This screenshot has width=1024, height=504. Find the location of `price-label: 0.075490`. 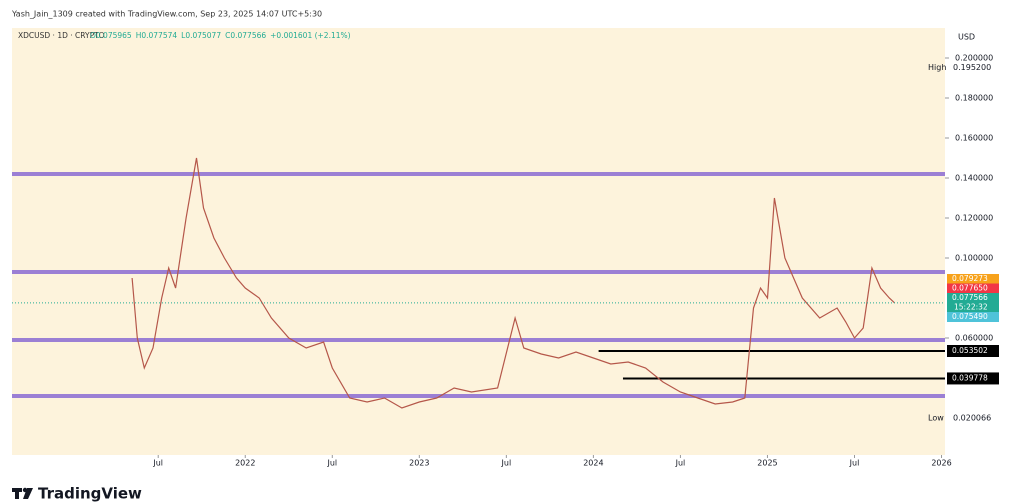

price-label: 0.075490 is located at coordinates (970, 316).